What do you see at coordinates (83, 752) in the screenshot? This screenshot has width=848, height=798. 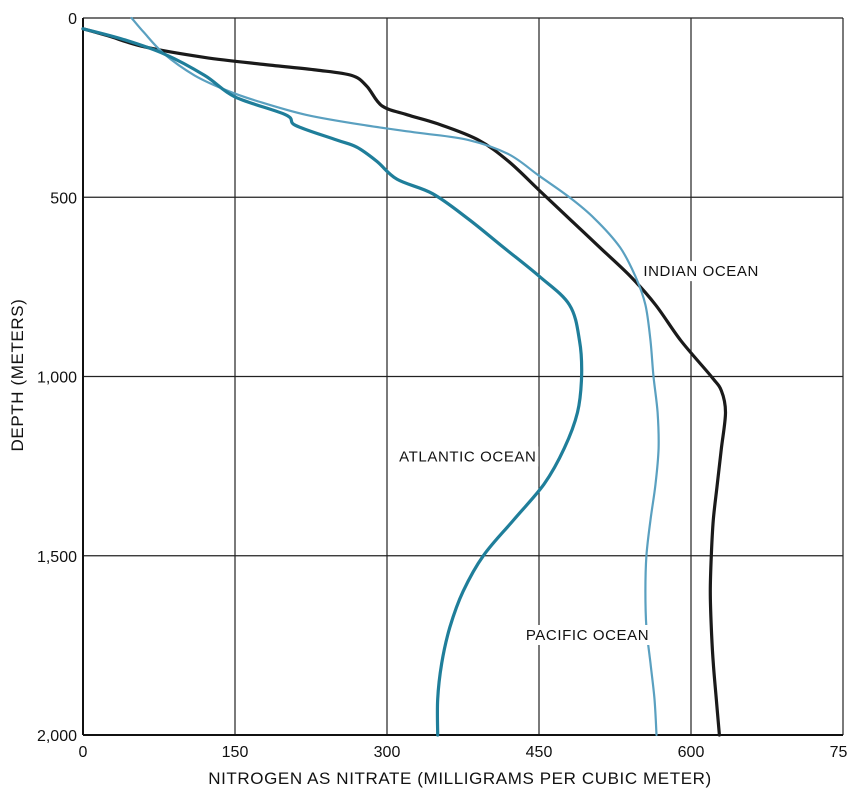 I see `x-tick-label: 0` at bounding box center [83, 752].